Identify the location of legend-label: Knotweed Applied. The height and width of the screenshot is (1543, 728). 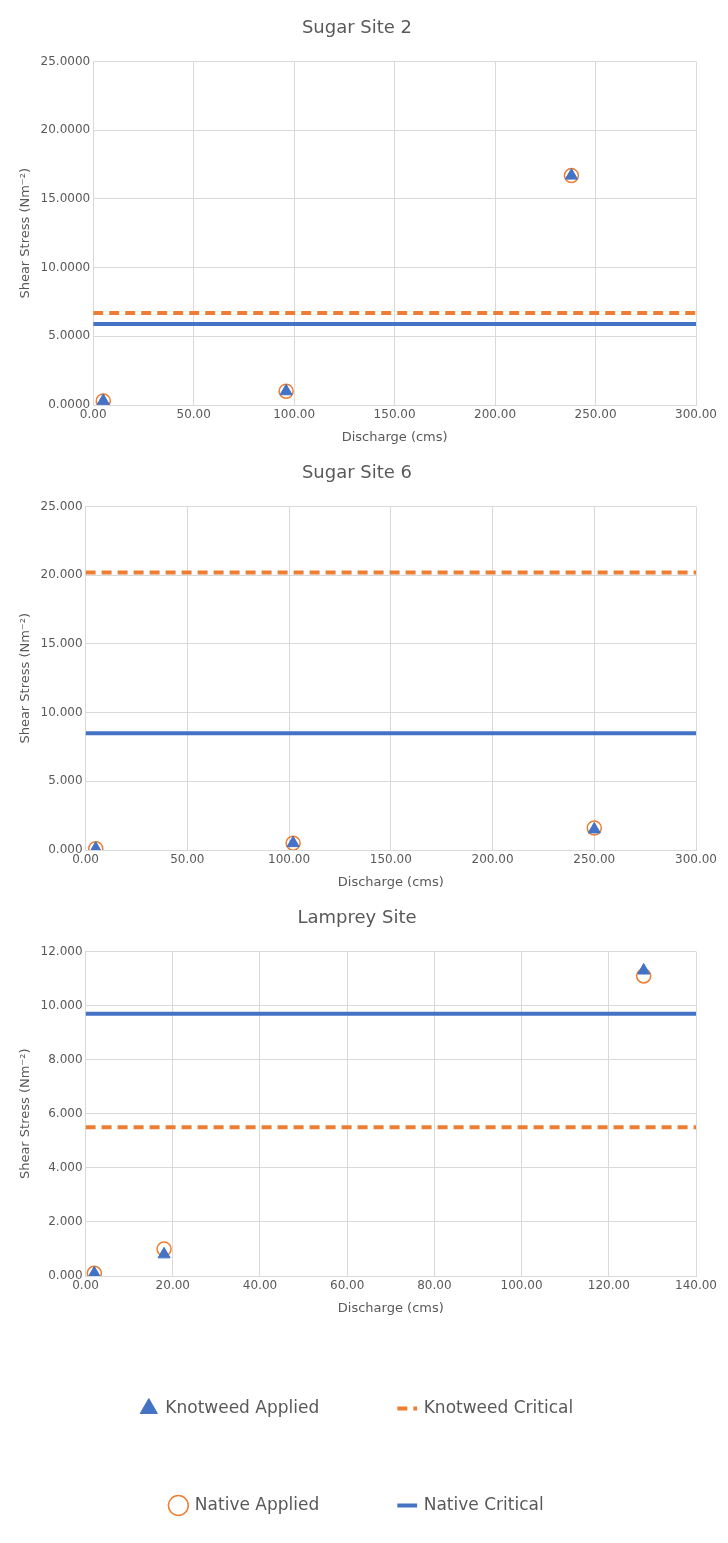
(242, 1406).